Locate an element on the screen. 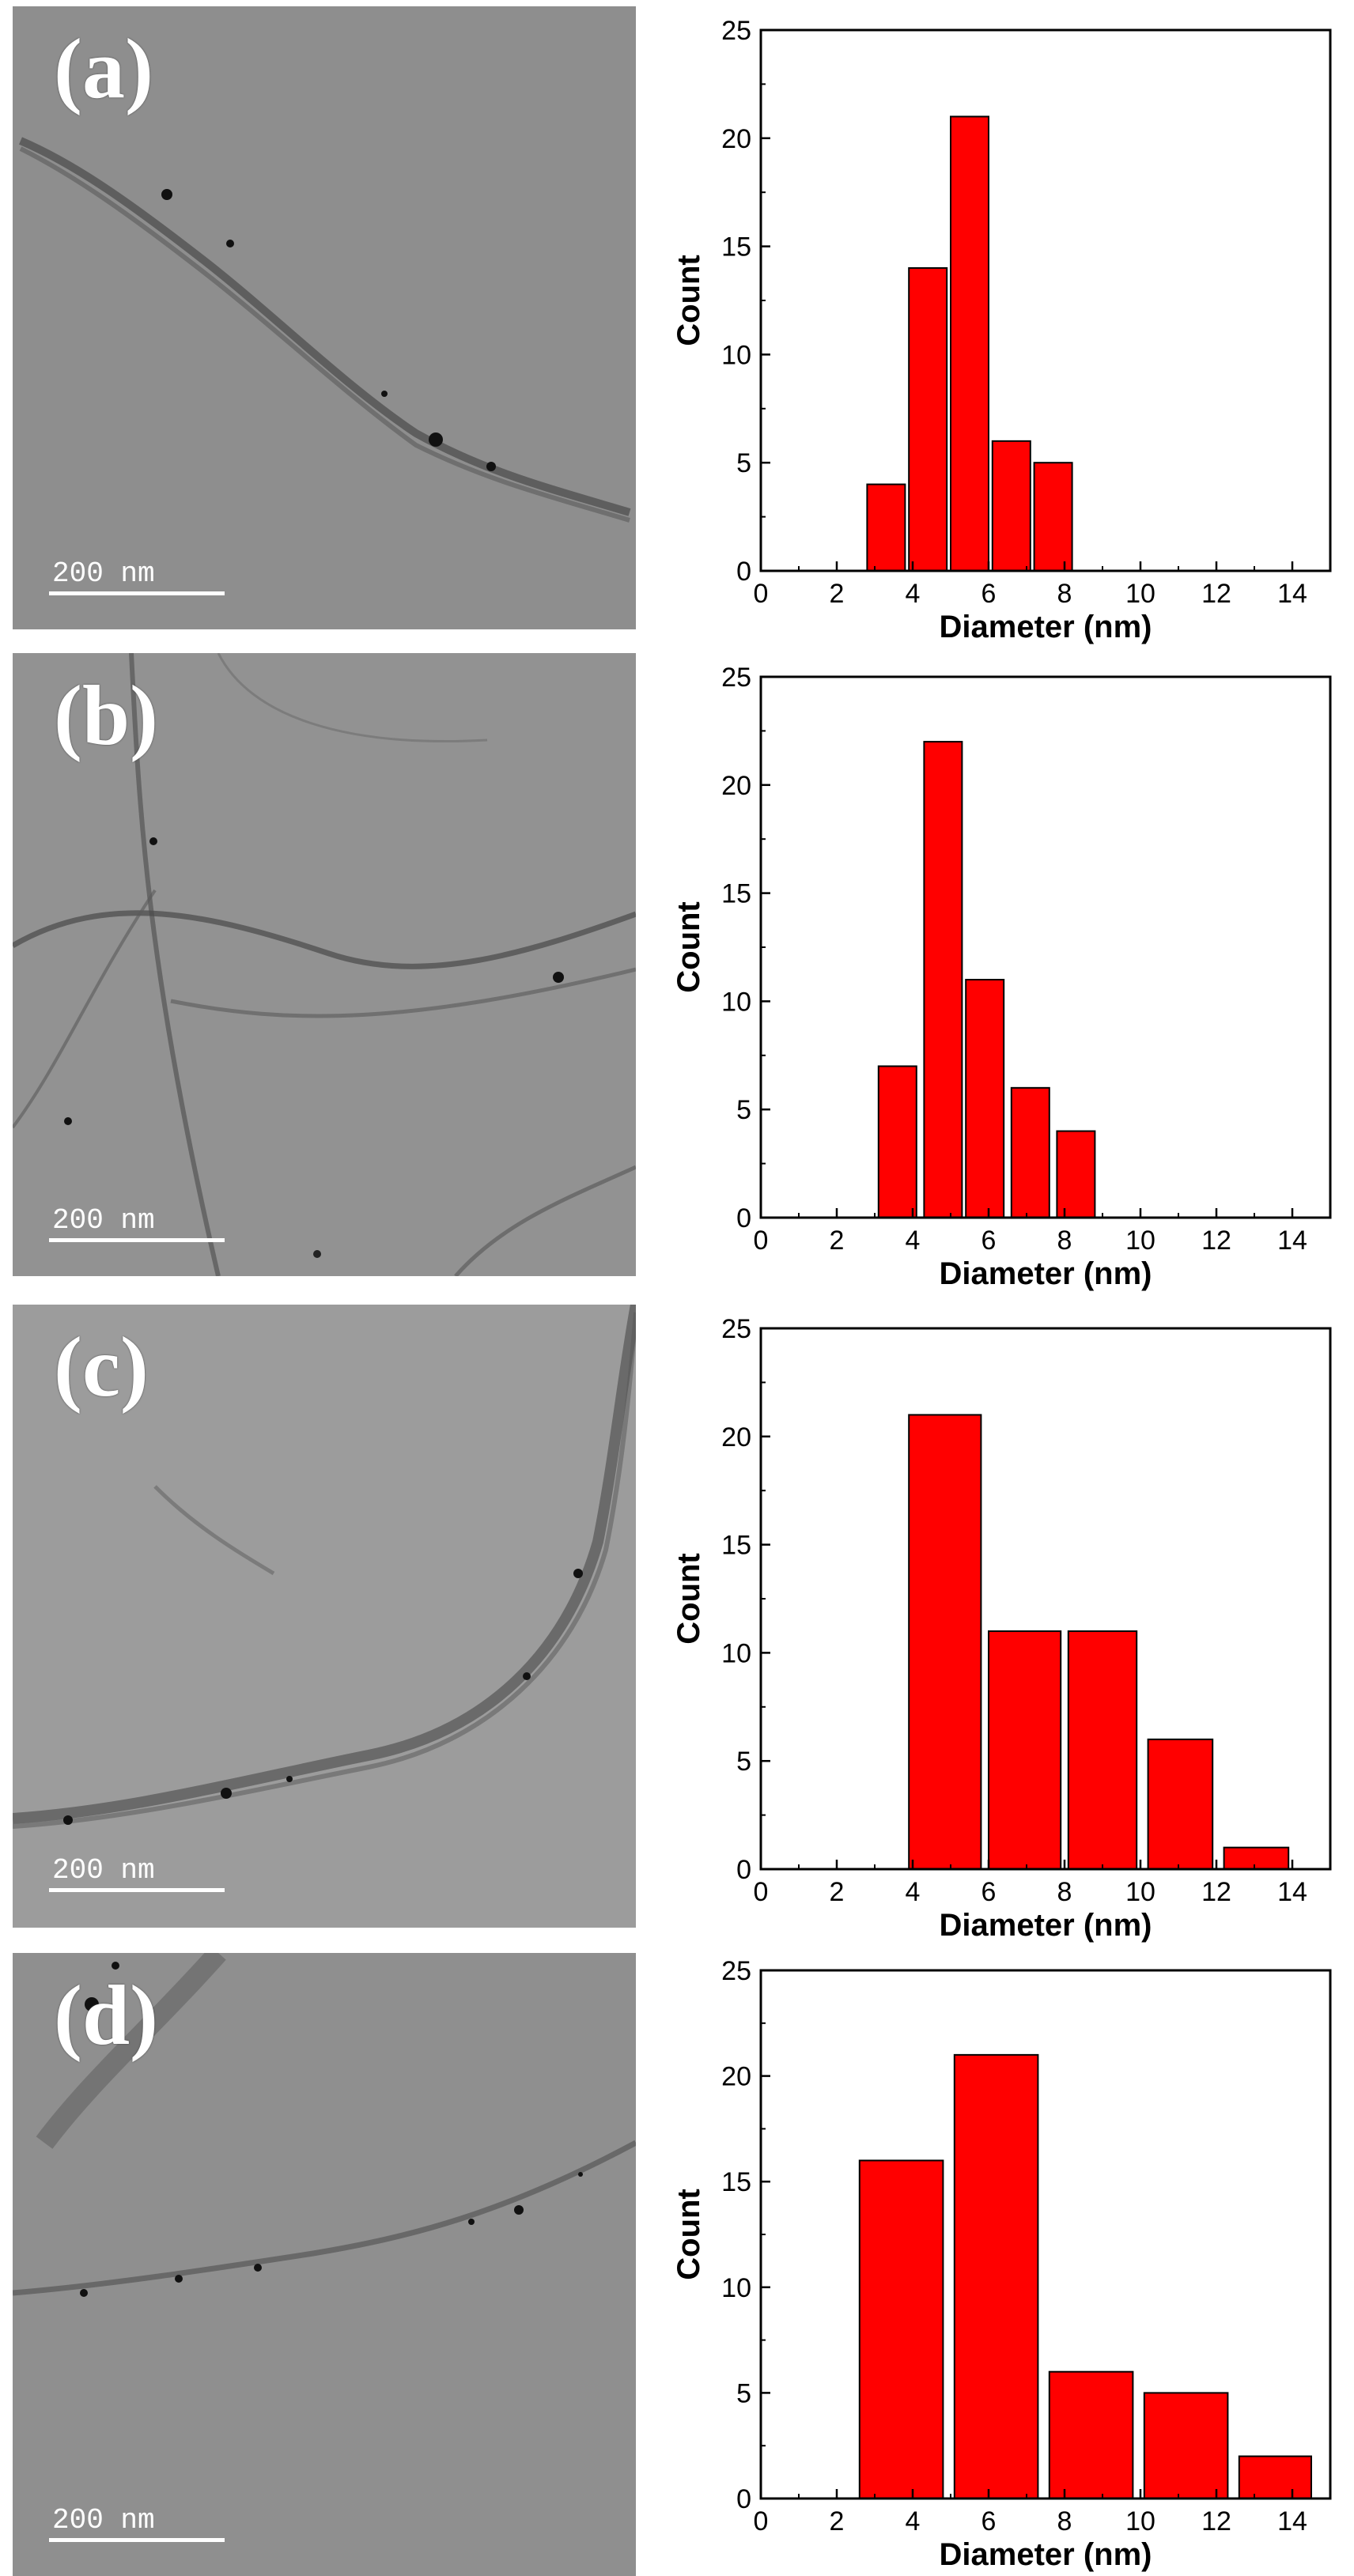  tem-image-b: (b) 200 nm is located at coordinates (324, 964).